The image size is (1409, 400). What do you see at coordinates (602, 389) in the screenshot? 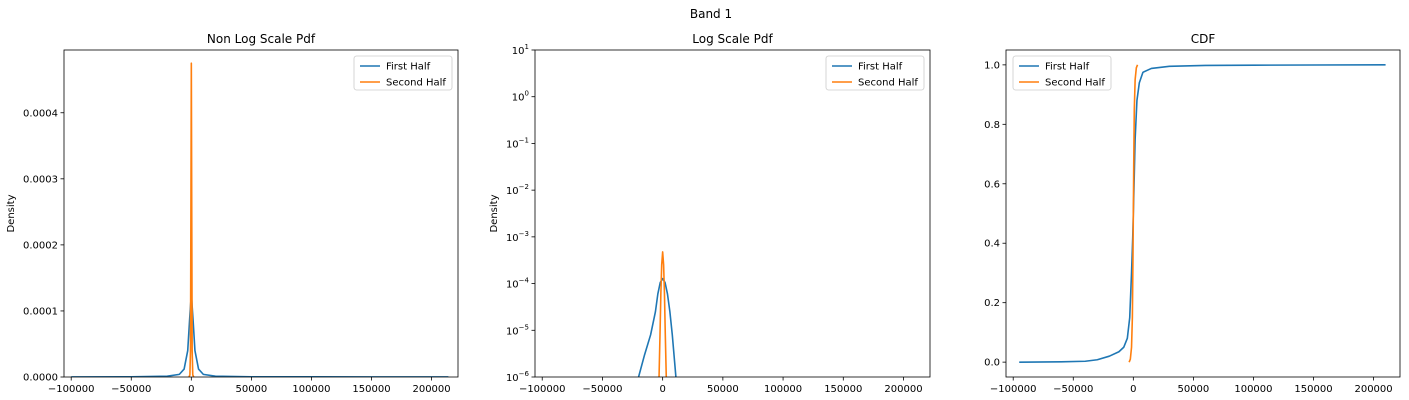
I see `log-xtick-label: −50000` at bounding box center [602, 389].